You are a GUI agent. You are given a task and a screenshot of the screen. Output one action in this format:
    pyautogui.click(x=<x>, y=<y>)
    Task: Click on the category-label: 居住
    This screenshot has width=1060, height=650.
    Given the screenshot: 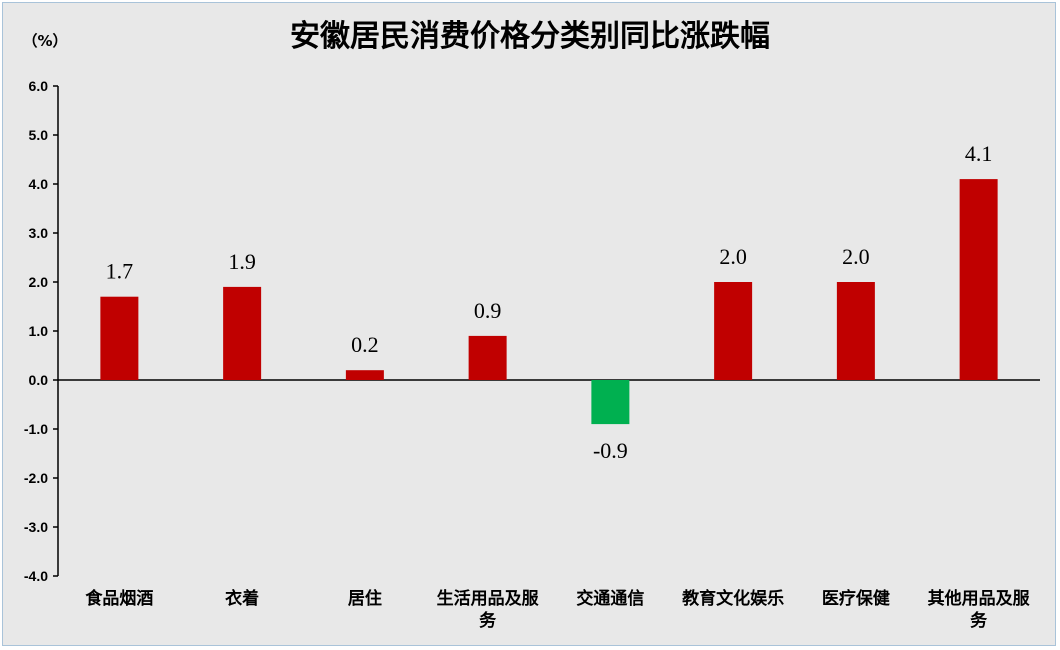 What is the action you would take?
    pyautogui.click(x=365, y=598)
    